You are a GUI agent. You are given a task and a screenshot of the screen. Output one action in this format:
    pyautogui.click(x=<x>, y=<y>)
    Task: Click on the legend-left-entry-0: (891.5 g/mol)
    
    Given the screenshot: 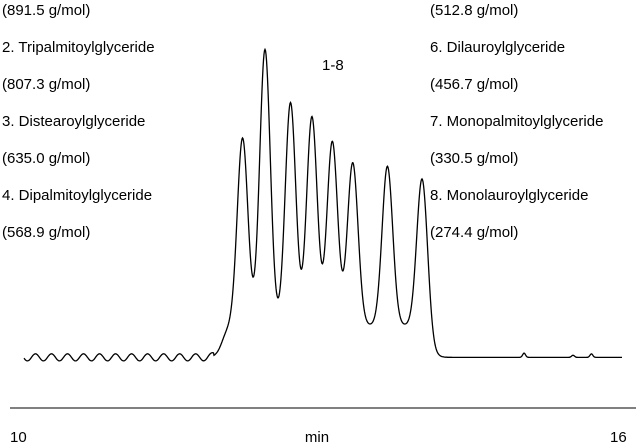 What is the action you would take?
    pyautogui.click(x=46, y=10)
    